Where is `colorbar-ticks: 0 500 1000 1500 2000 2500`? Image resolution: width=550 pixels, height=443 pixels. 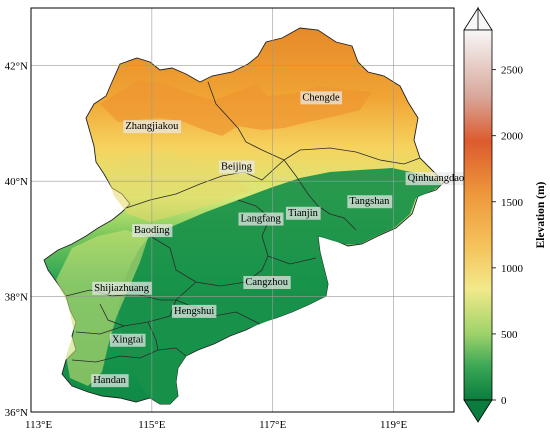 colorbar-ticks: 0 500 1000 1500 2000 2500 is located at coordinates (508, 236).